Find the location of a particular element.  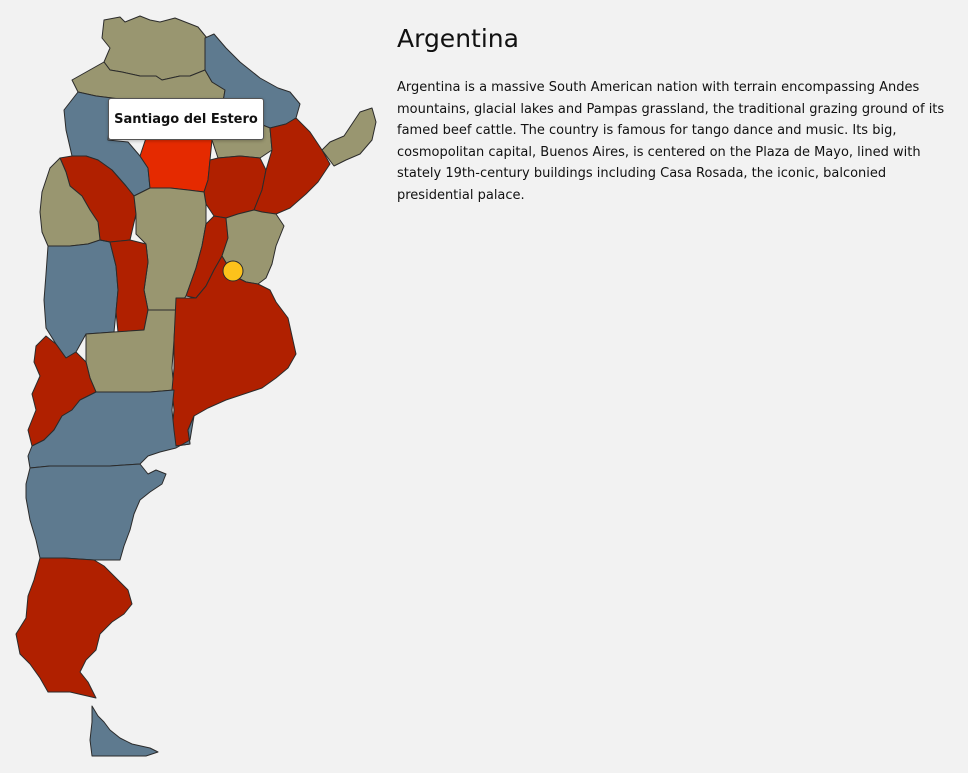

province-corrientes is located at coordinates (292, 166).